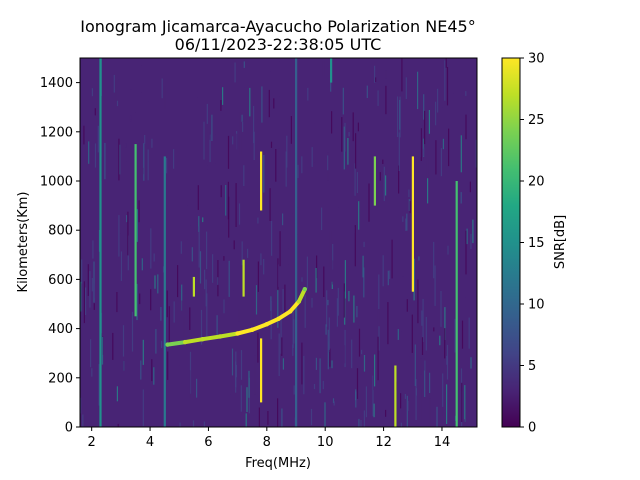 The width and height of the screenshot is (640, 480). What do you see at coordinates (60, 256) in the screenshot?
I see `y-axis: 0 200 400 600 800 1000 1200 1400` at bounding box center [60, 256].